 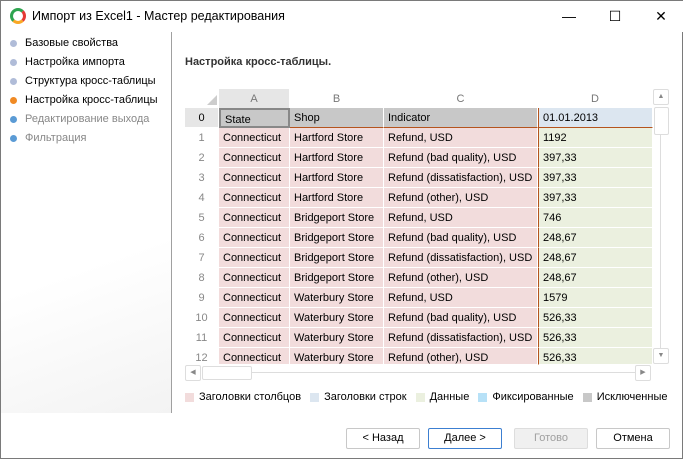 I want to click on scroll-right-icon: ▶, so click(x=643, y=373).